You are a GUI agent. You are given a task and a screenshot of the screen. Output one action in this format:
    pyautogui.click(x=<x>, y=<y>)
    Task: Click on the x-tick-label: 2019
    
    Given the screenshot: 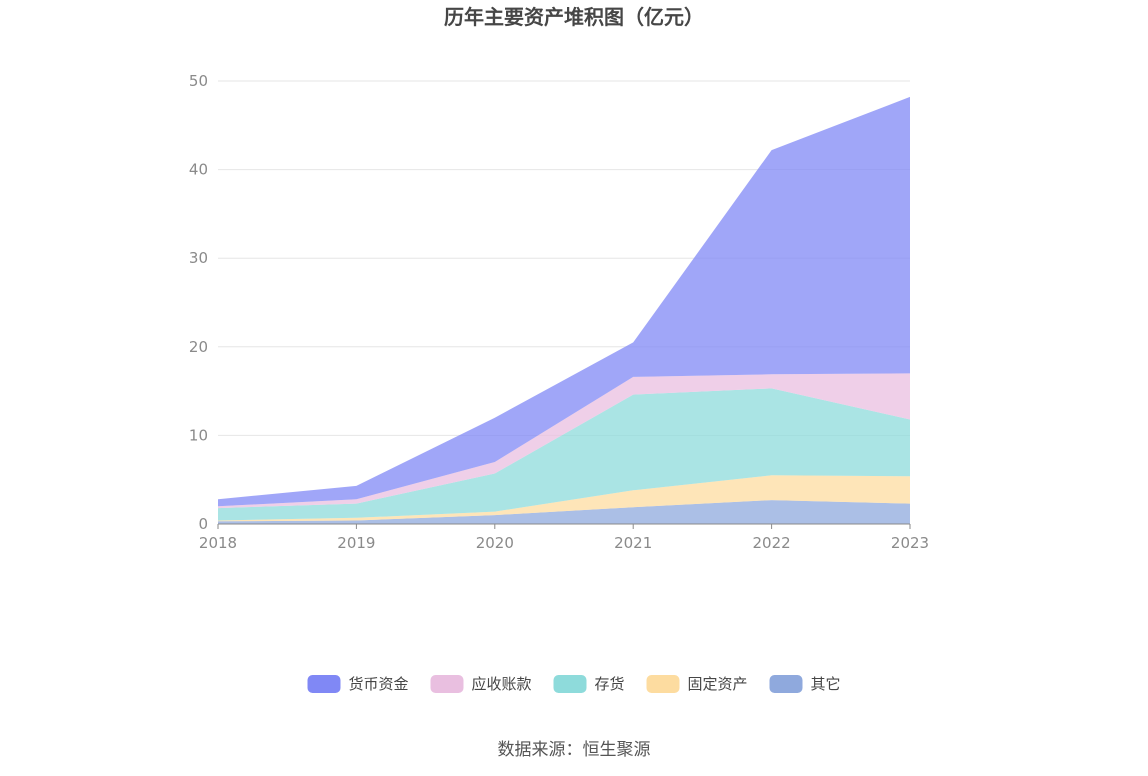 What is the action you would take?
    pyautogui.click(x=356, y=543)
    